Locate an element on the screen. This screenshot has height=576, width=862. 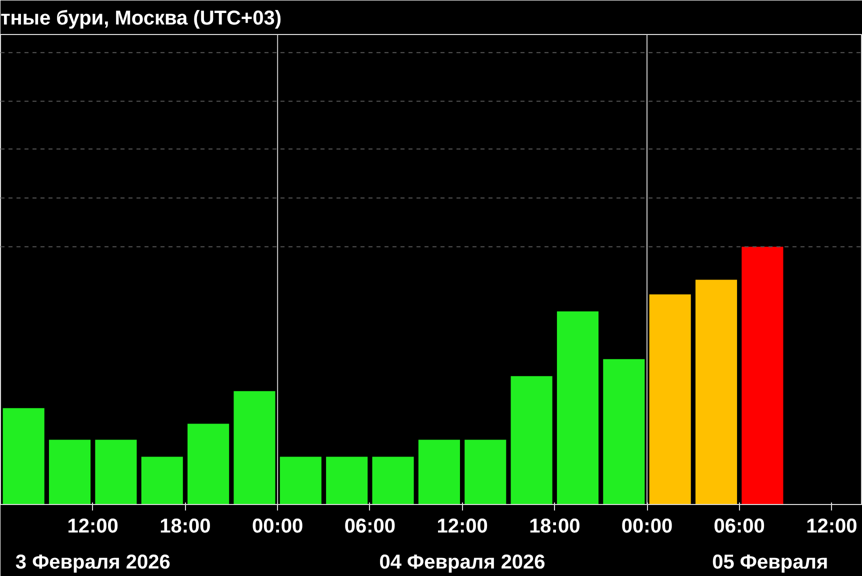
x2-tick-label: 05 Февраля is located at coordinates (770, 563).